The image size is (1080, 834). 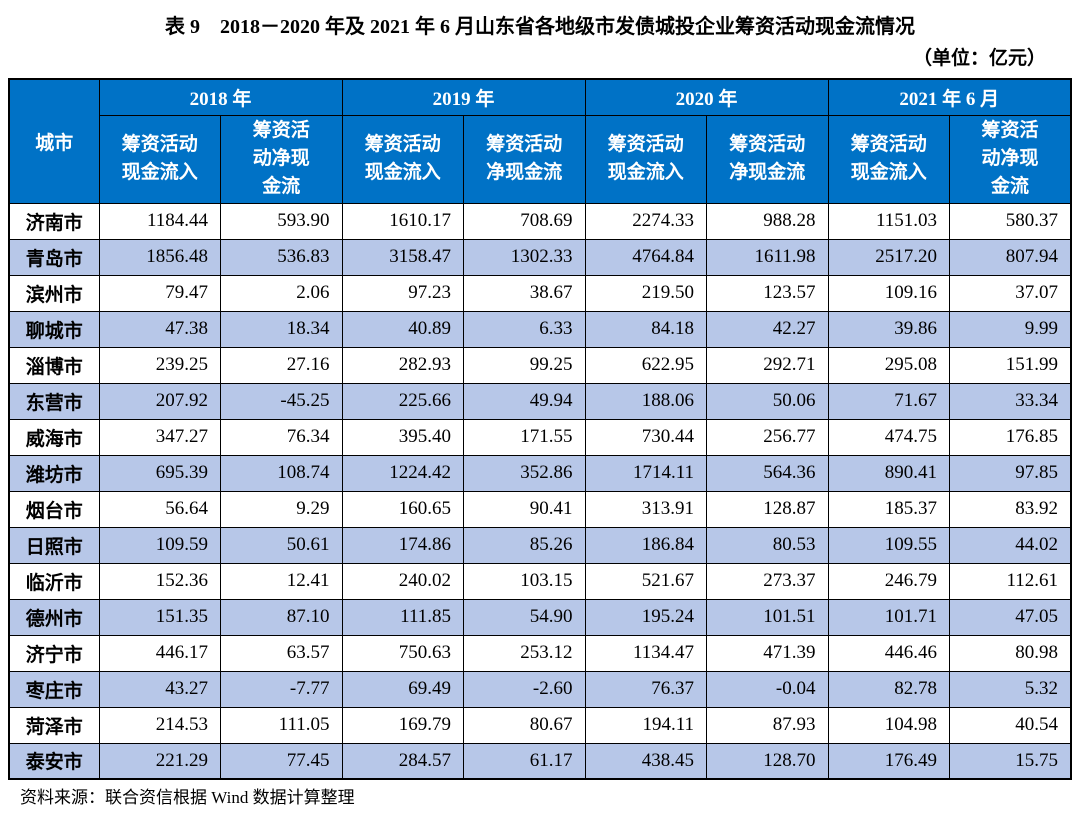 I want to click on value-cell: 109.16, so click(x=888, y=293).